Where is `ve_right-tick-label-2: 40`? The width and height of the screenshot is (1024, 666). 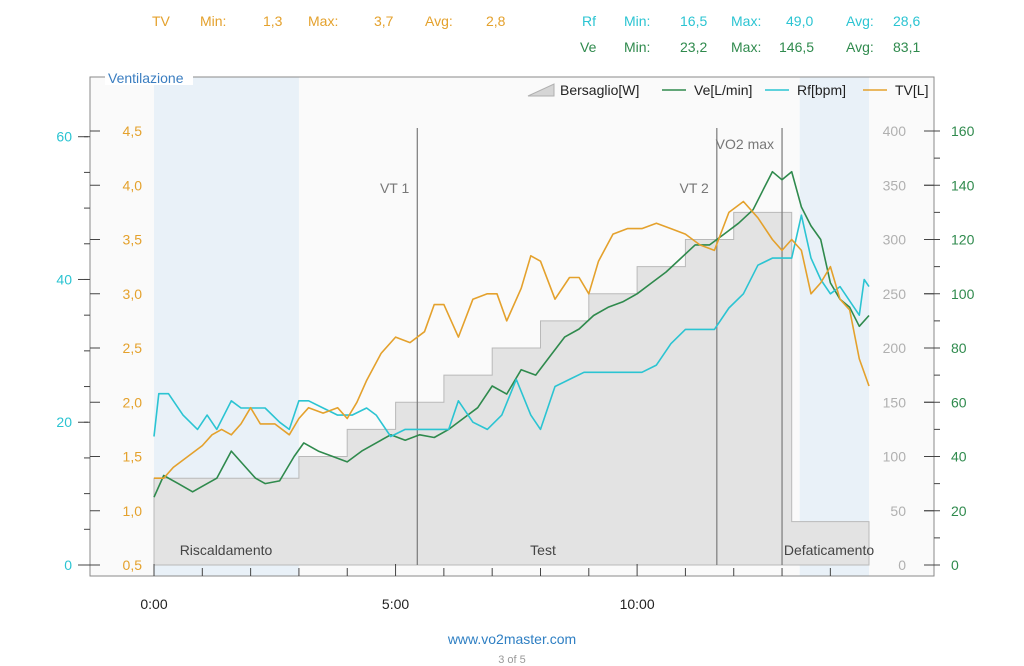
ve_right-tick-label-2: 40 is located at coordinates (959, 457).